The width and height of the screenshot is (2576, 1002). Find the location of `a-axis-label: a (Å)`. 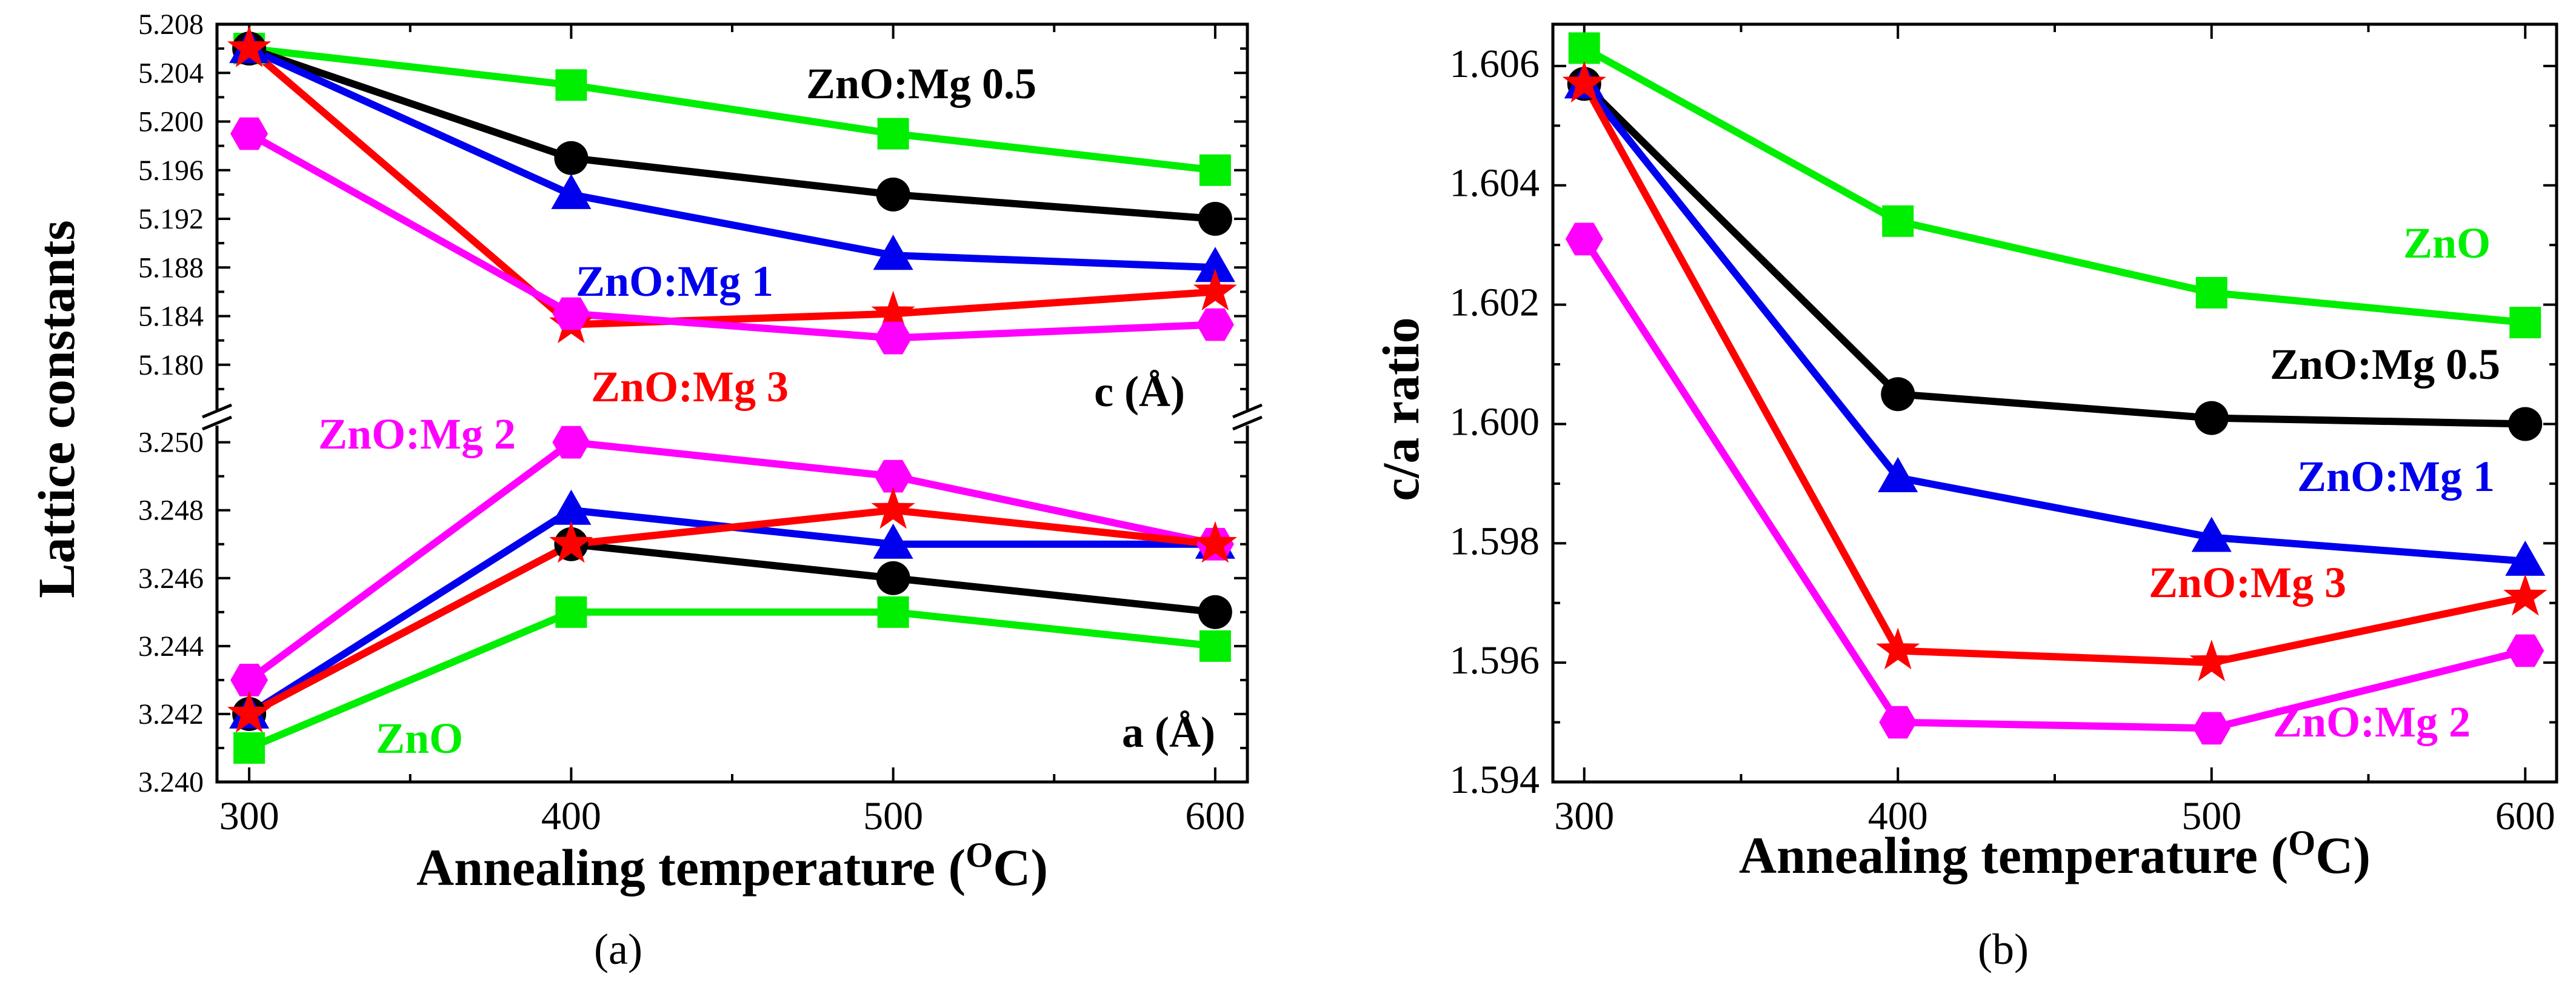

a-axis-label: a (Å) is located at coordinates (1168, 733).